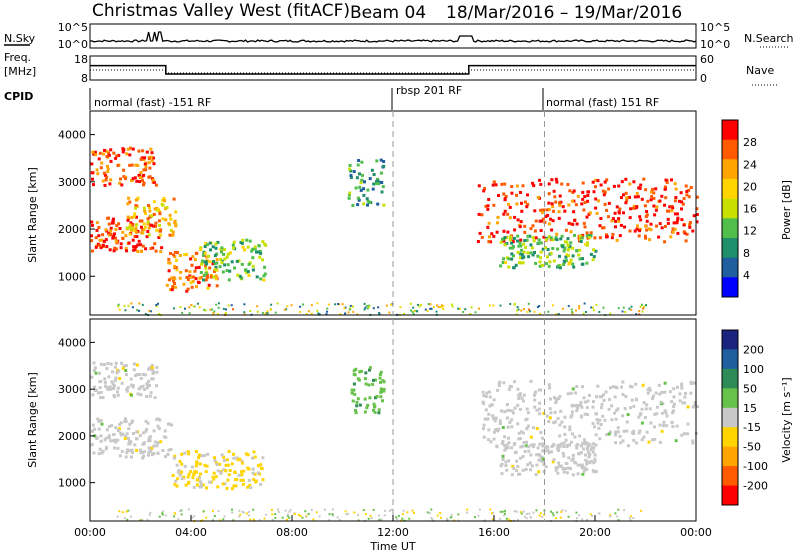  I want to click on cpid-segment-2: rbsp 201 RF, so click(429, 90).